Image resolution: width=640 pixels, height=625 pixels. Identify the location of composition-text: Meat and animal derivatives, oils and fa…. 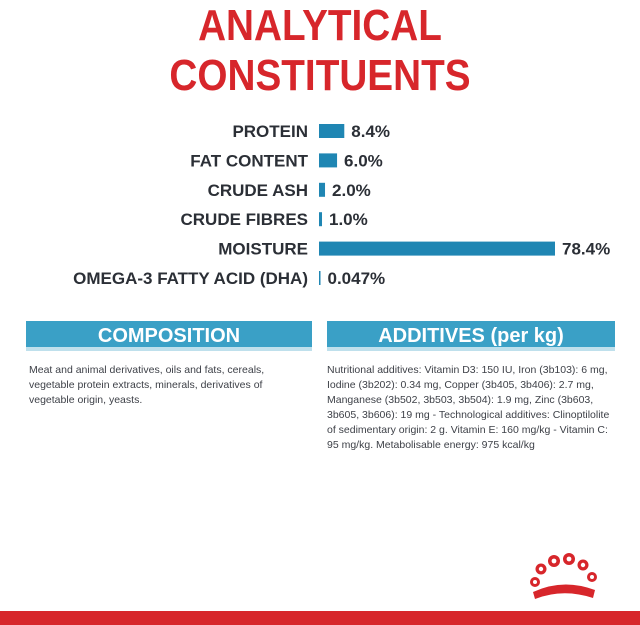
(147, 385).